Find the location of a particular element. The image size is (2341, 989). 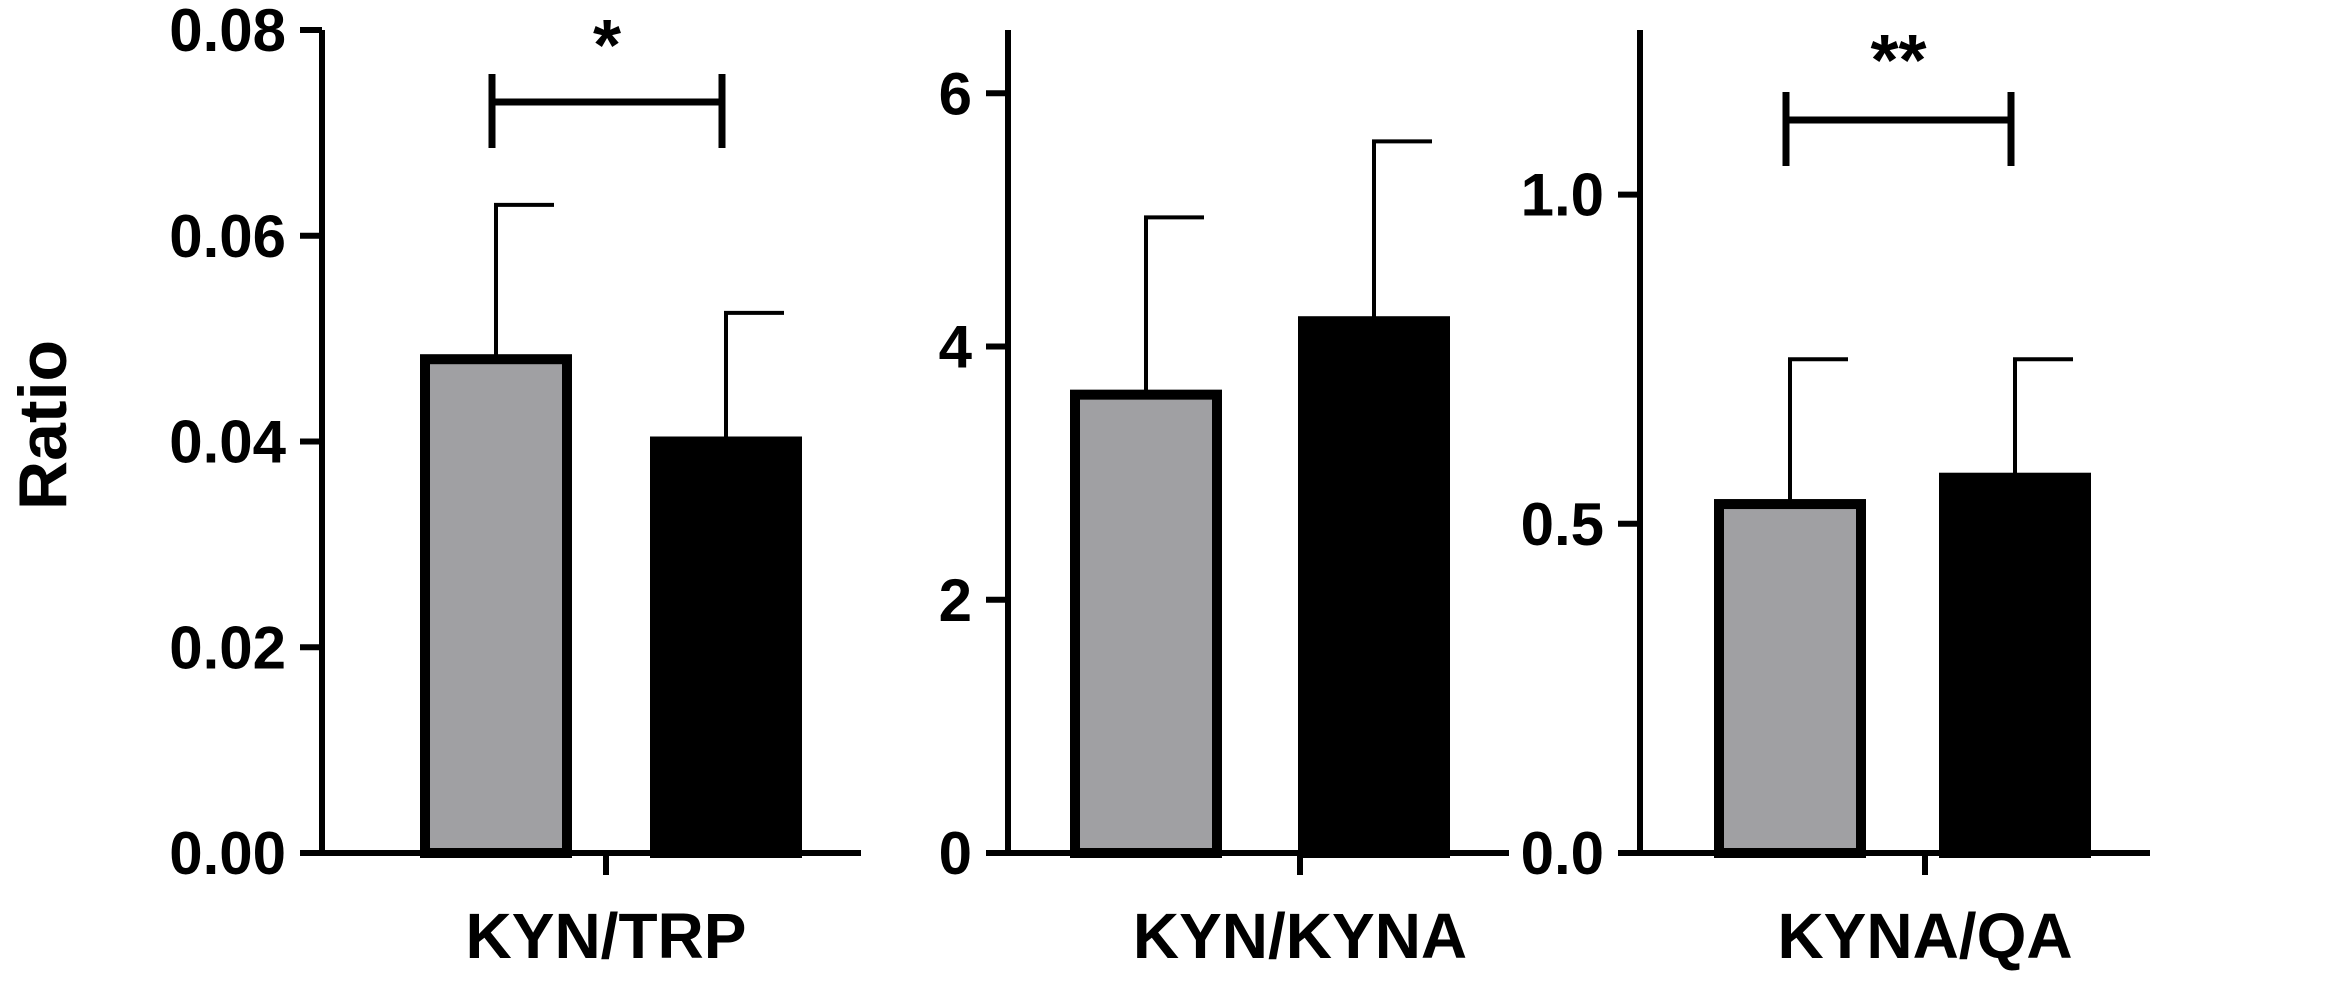

y-tick-label: 0.00 is located at coordinates (227, 853).